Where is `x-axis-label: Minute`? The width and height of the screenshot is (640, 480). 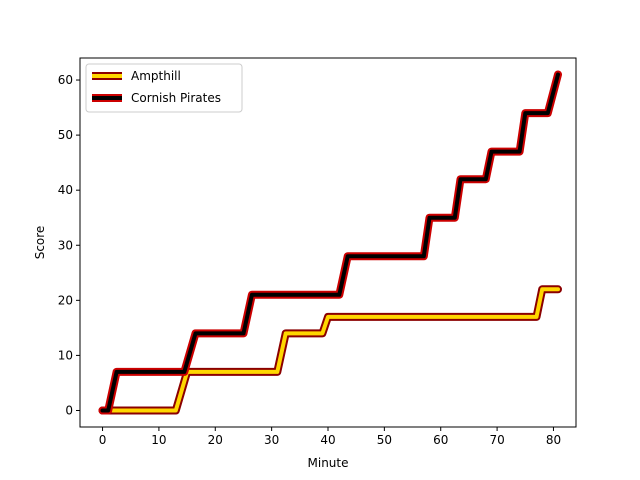 x-axis-label: Minute is located at coordinates (328, 463).